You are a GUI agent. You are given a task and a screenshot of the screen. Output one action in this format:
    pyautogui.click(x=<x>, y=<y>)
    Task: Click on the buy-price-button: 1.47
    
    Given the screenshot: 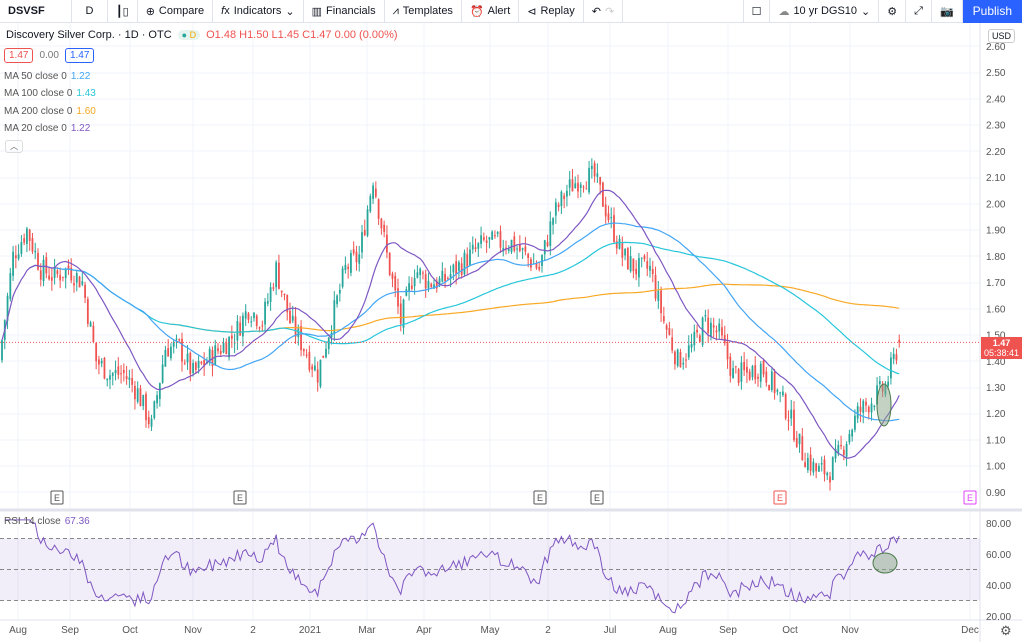 What is the action you would take?
    pyautogui.click(x=79, y=55)
    